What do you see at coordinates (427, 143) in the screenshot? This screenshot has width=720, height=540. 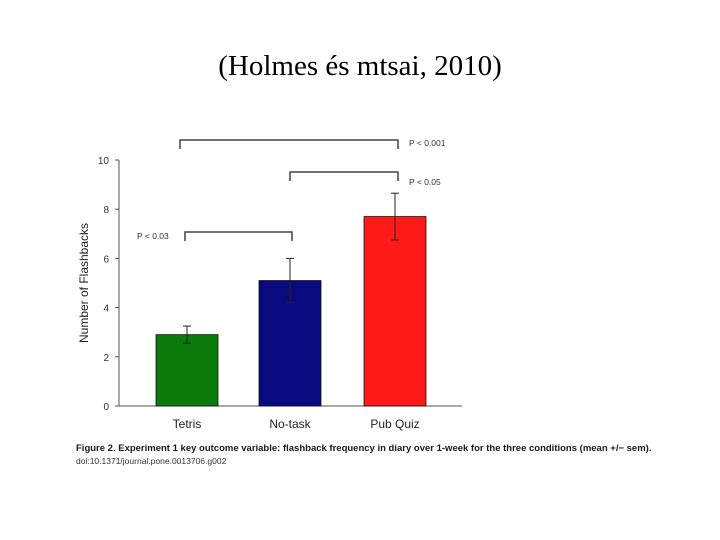 I see `p-value-label: P < 0.001` at bounding box center [427, 143].